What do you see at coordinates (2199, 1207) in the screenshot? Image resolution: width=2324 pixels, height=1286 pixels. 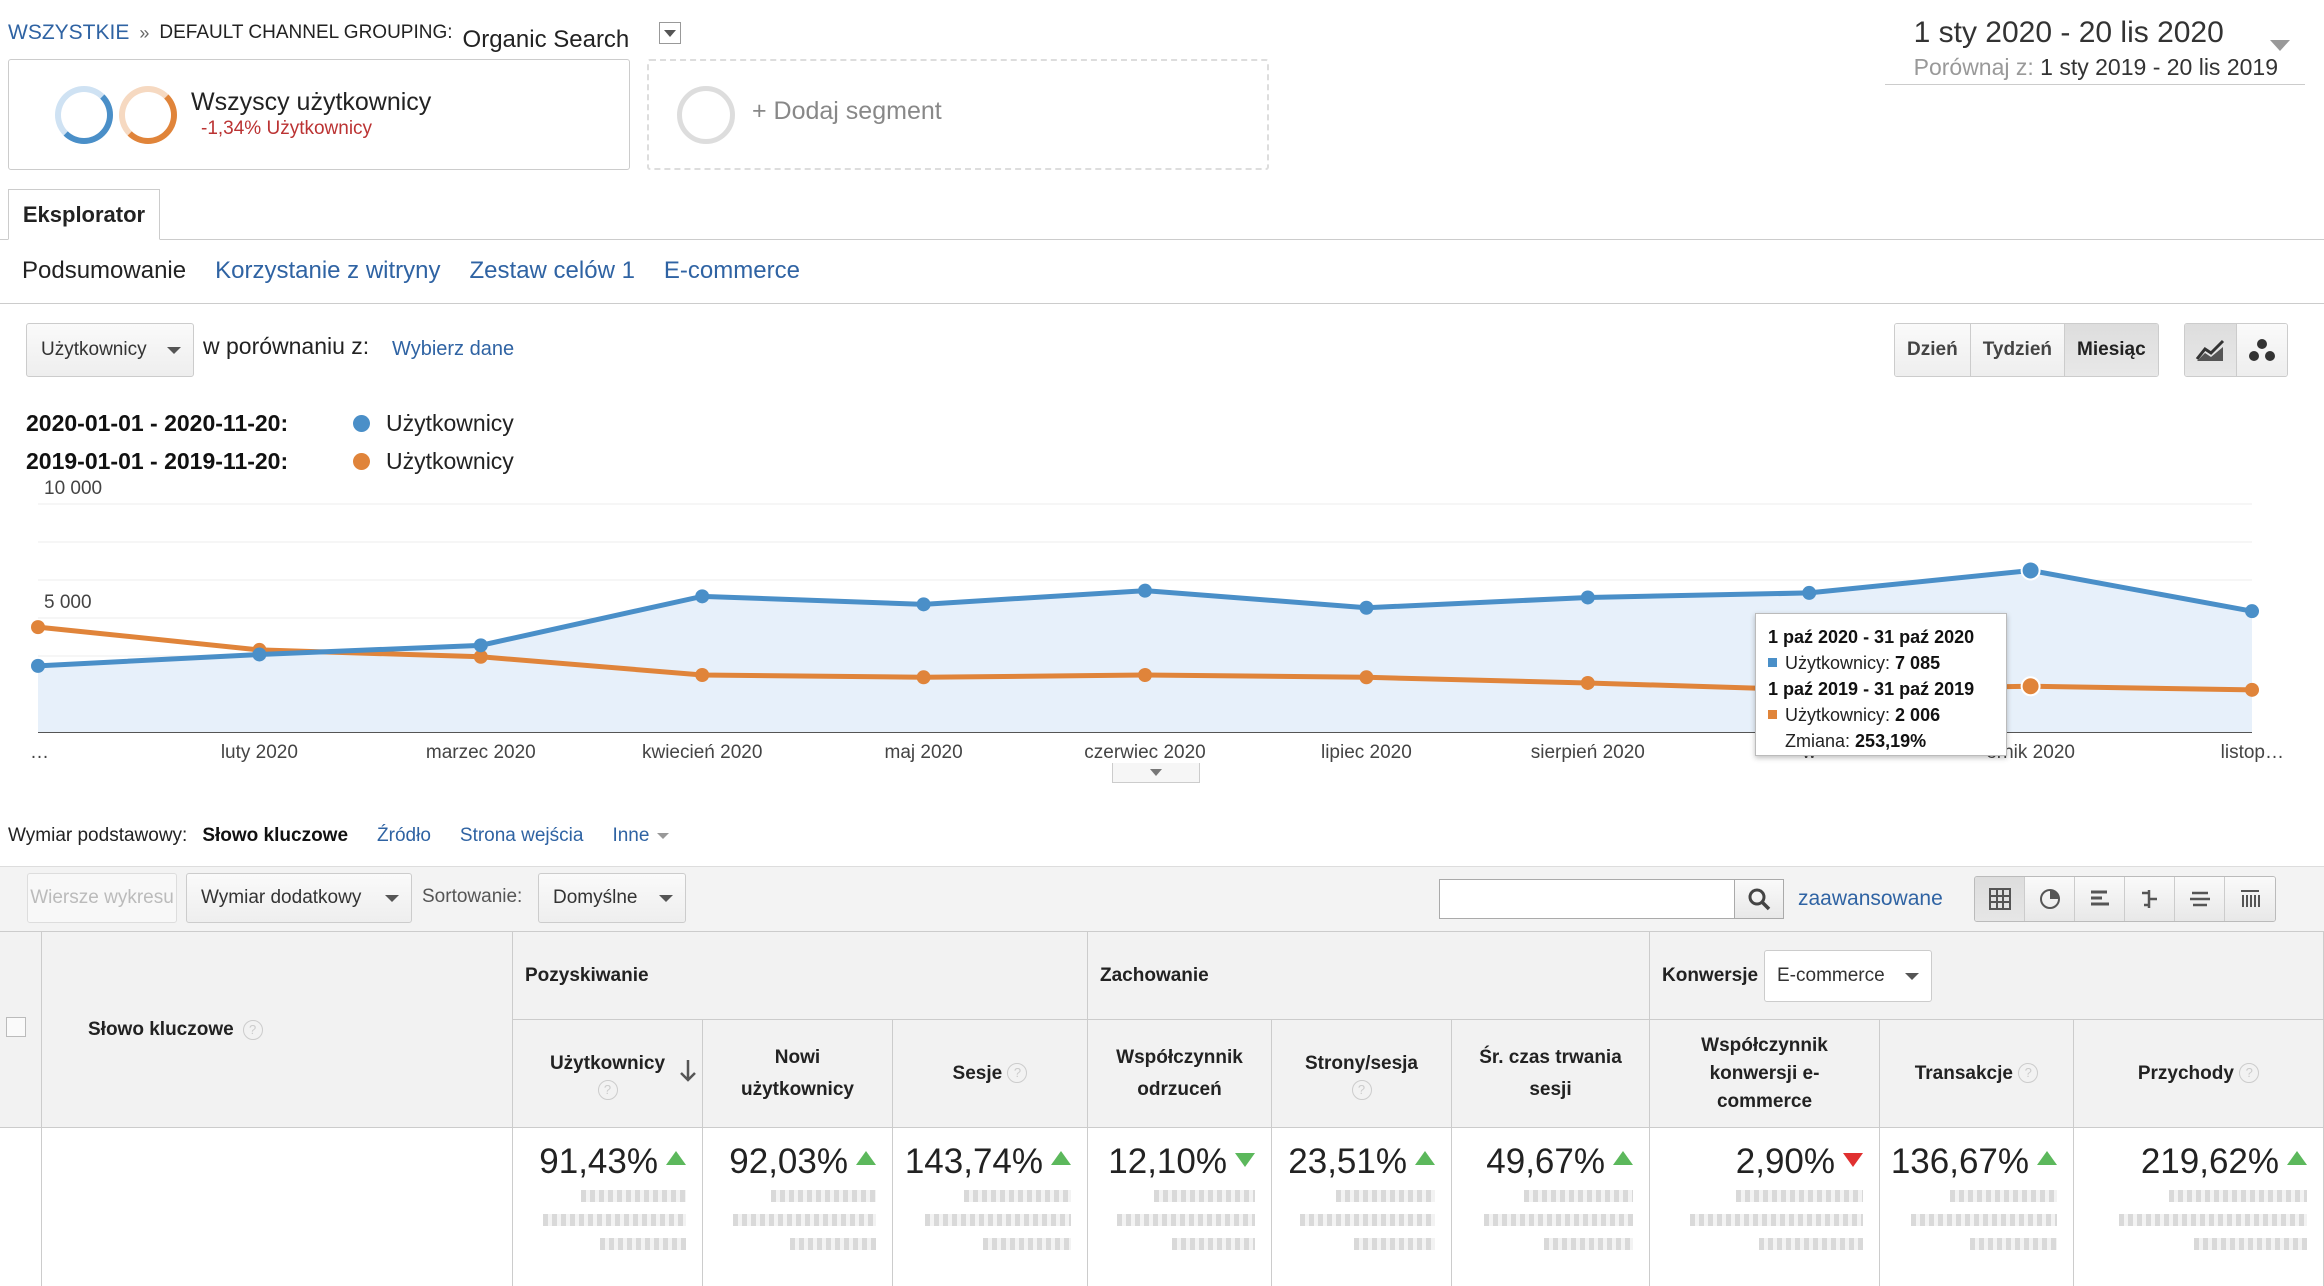 I see `summary-cell: 219,62%` at bounding box center [2199, 1207].